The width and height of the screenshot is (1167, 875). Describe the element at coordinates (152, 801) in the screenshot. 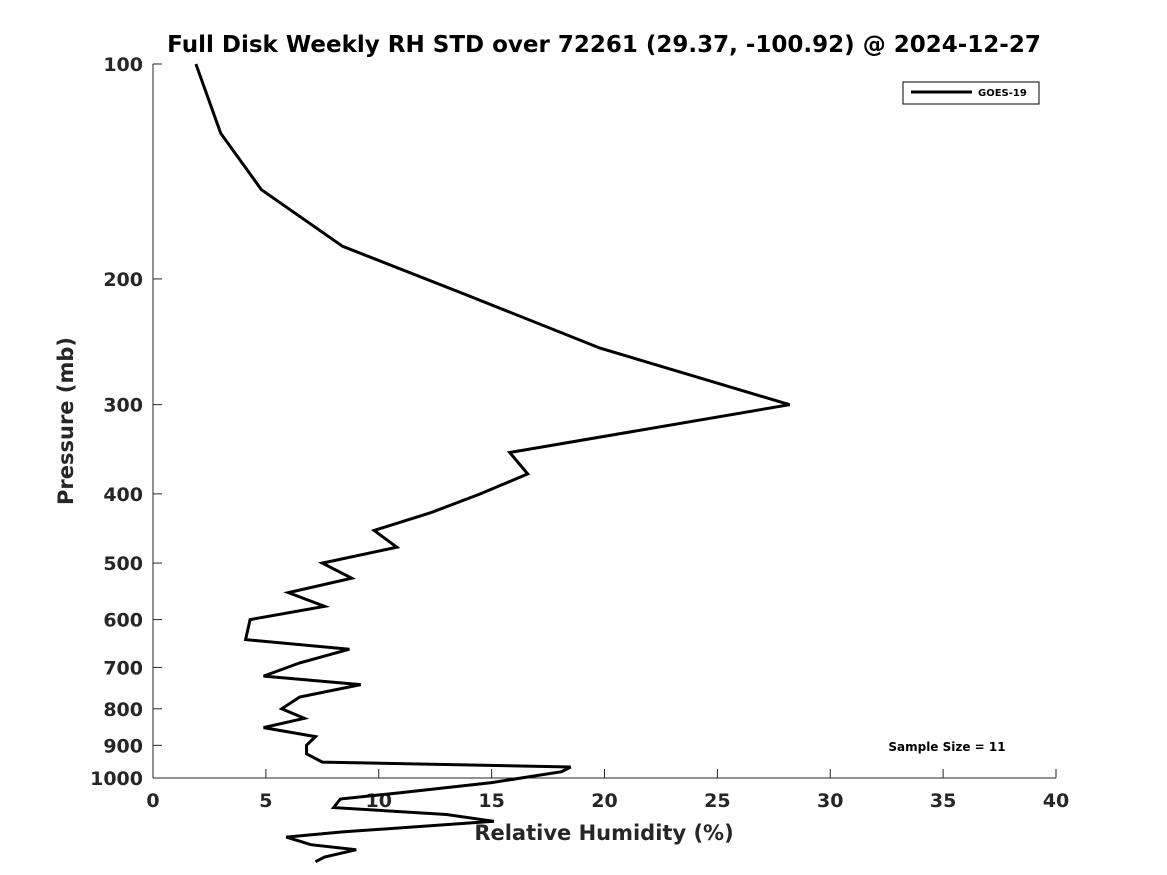

I see `x-tick-label: 0` at that location.